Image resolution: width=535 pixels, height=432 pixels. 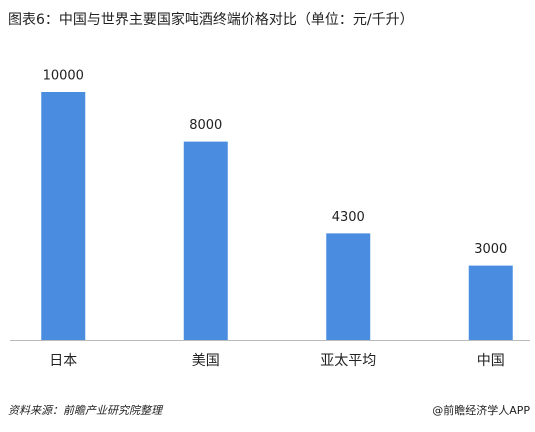 I want to click on chart-title: 图表6：中国与世界主要国家吨酒终端价格对比（单位：元/千升）, so click(x=211, y=19).